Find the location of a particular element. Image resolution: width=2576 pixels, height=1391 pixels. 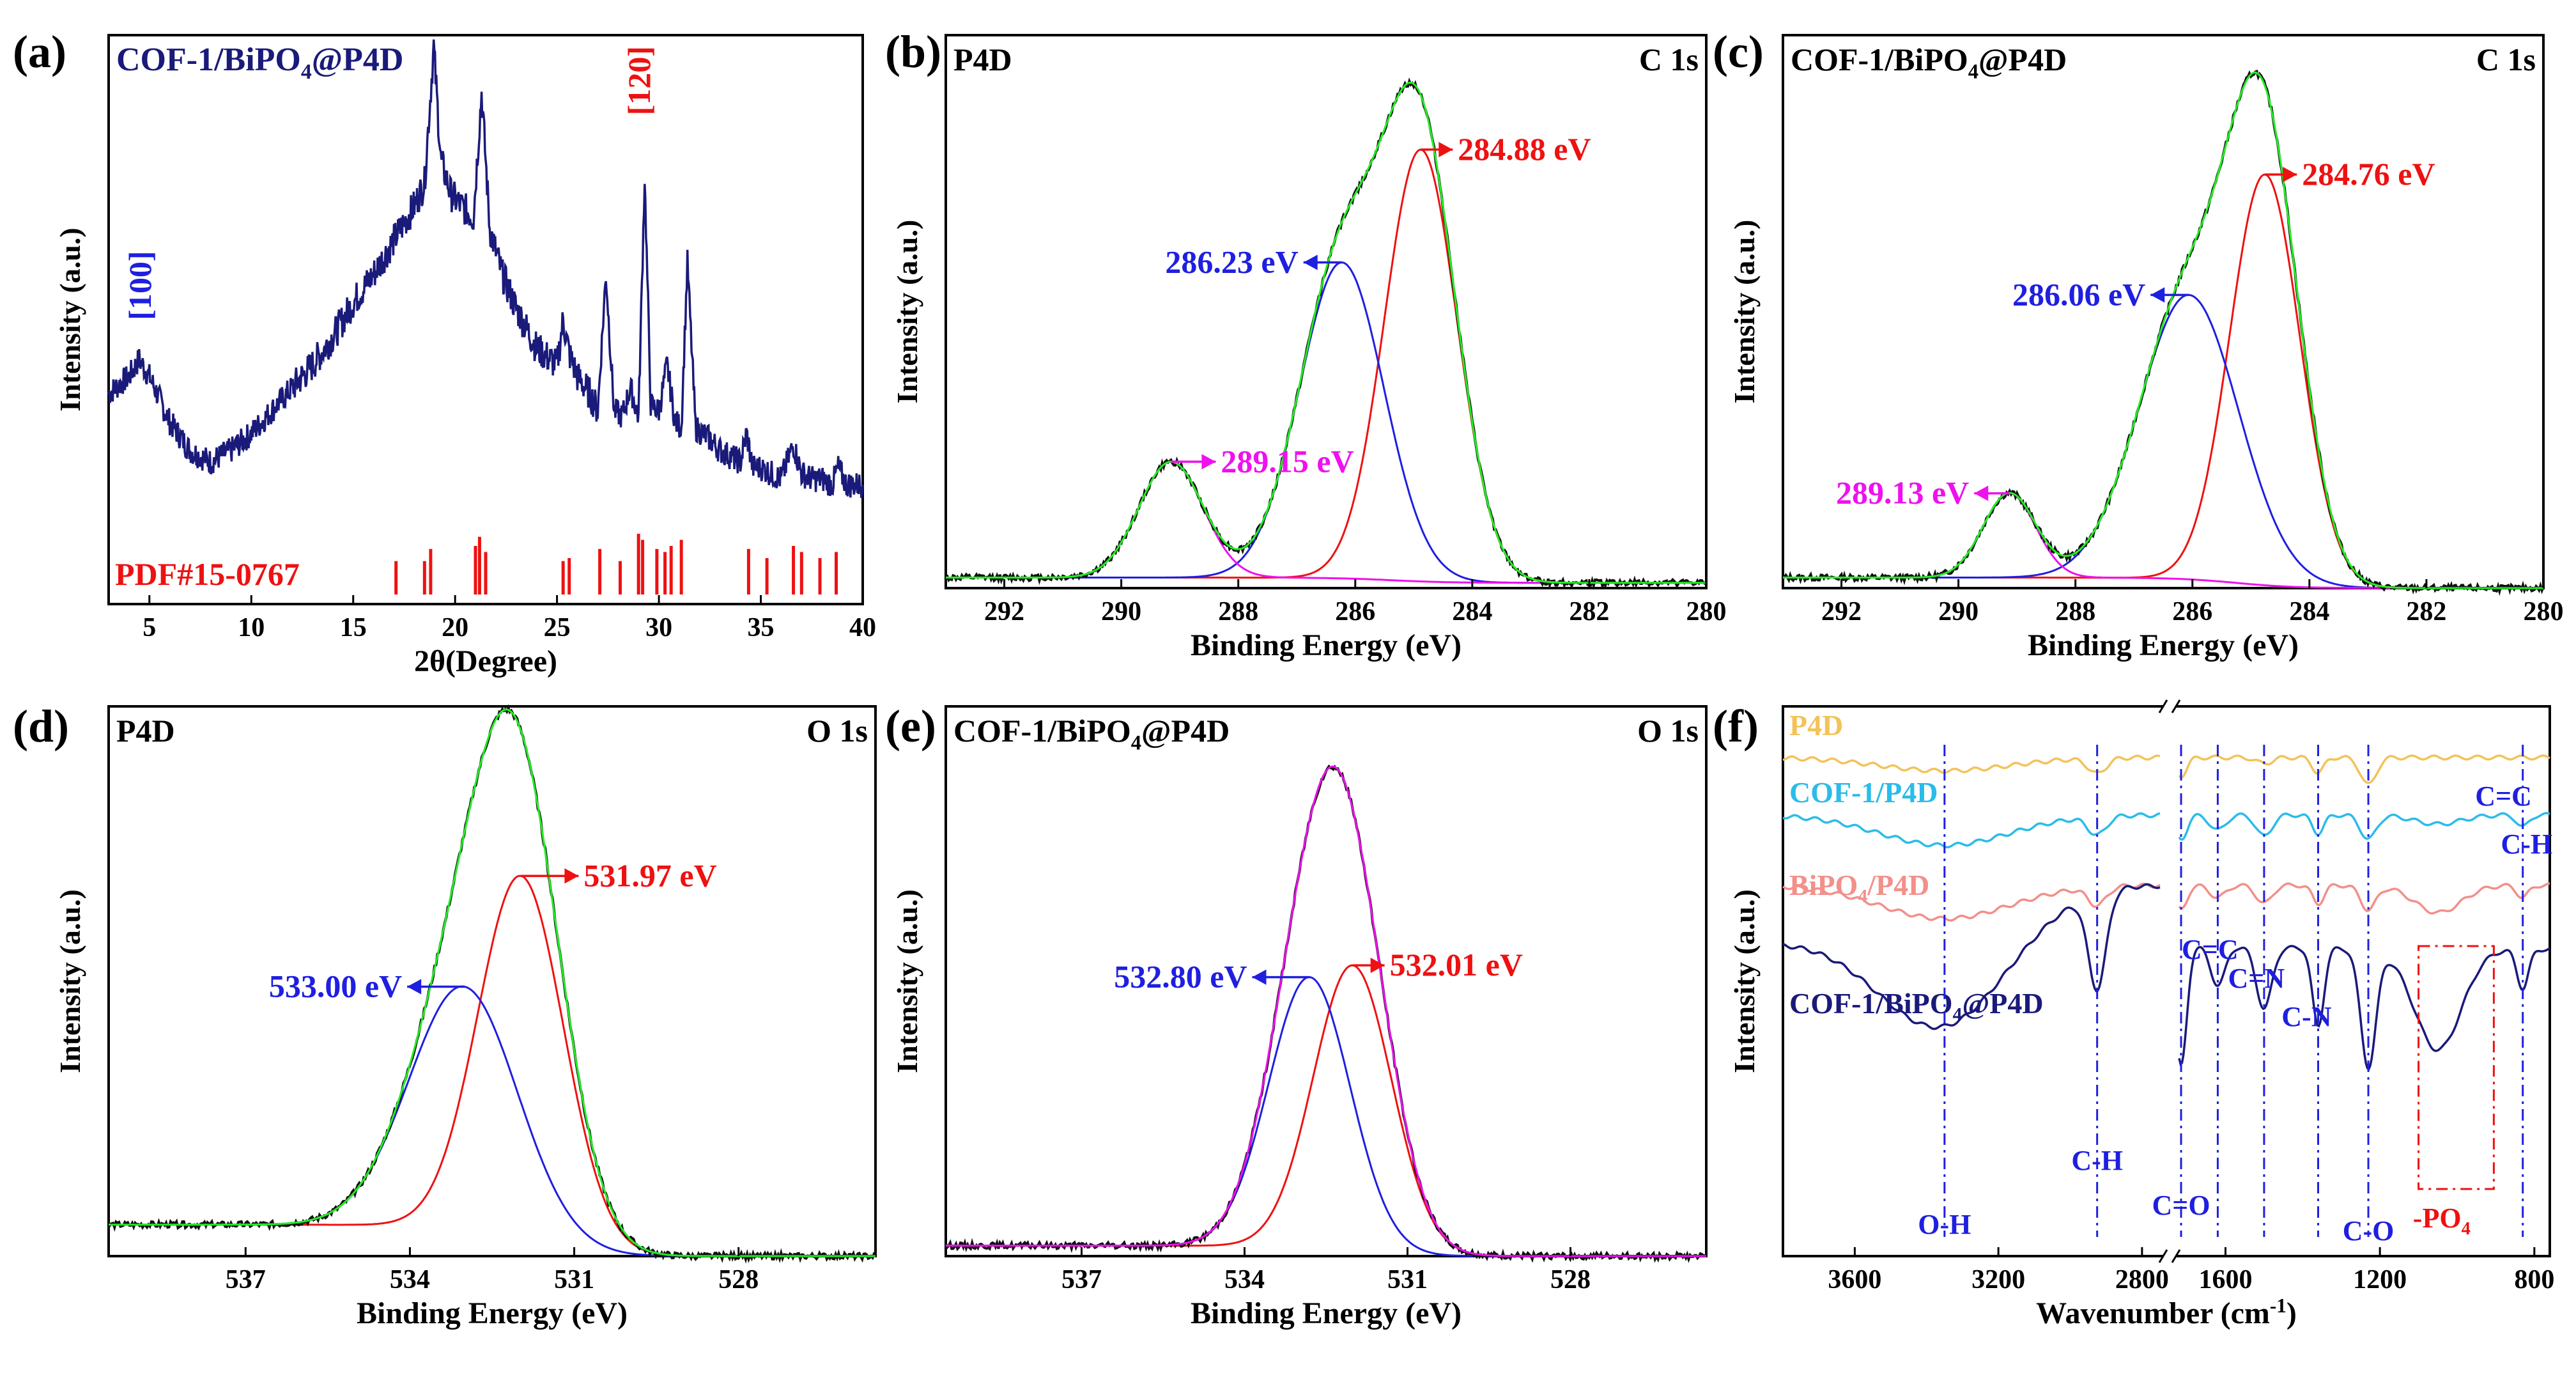

band-label: C-H is located at coordinates (2097, 1160).